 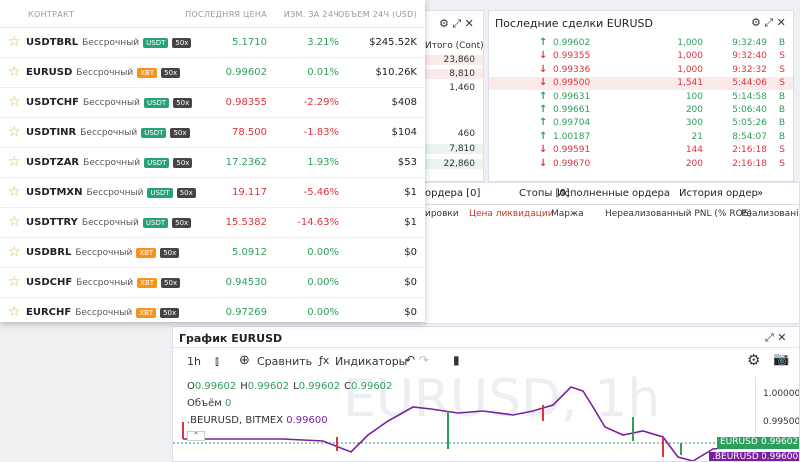 I want to click on compare: Сравнить, so click(x=285, y=361).